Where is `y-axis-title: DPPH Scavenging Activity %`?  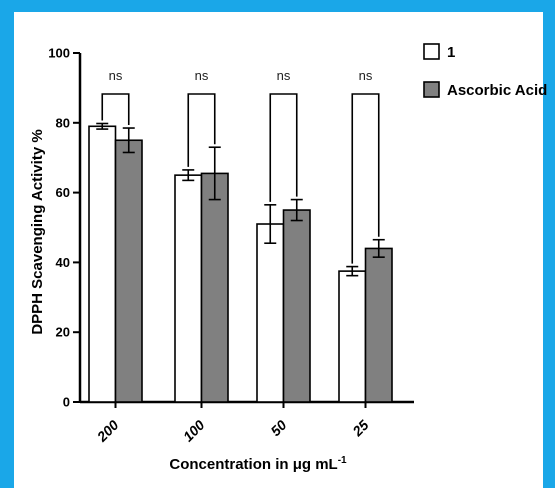
y-axis-title: DPPH Scavenging Activity % is located at coordinates (37, 231).